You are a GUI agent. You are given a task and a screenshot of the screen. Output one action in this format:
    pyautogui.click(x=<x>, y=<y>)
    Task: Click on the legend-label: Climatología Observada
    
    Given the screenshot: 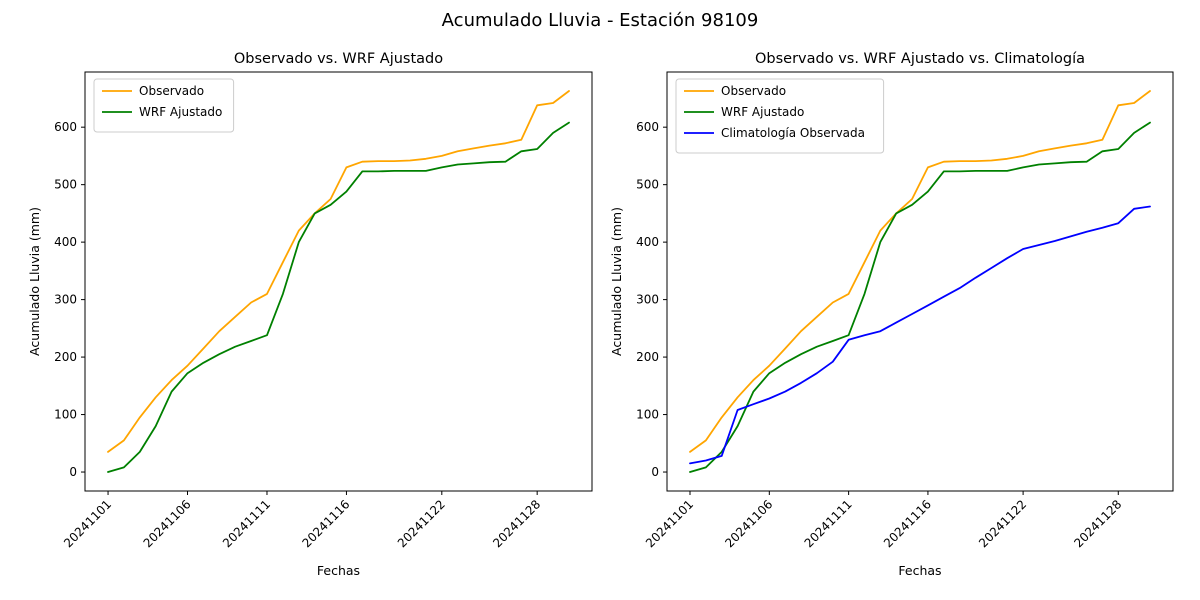 What is the action you would take?
    pyautogui.click(x=793, y=133)
    